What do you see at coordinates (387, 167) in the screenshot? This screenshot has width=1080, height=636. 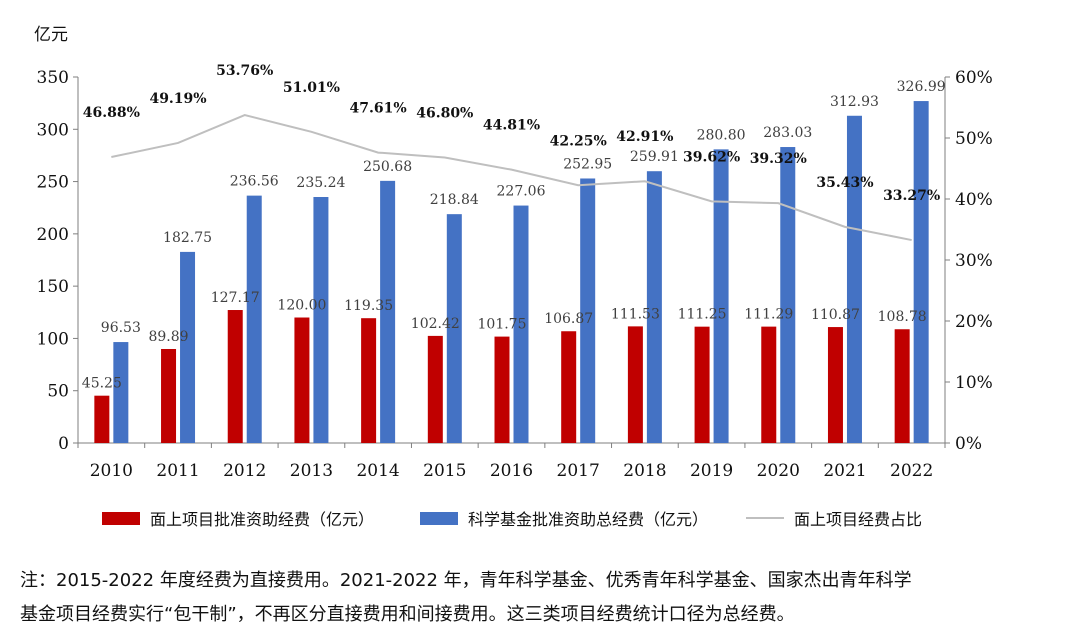 I see `data-label-total-fund: 250.68` at bounding box center [387, 167].